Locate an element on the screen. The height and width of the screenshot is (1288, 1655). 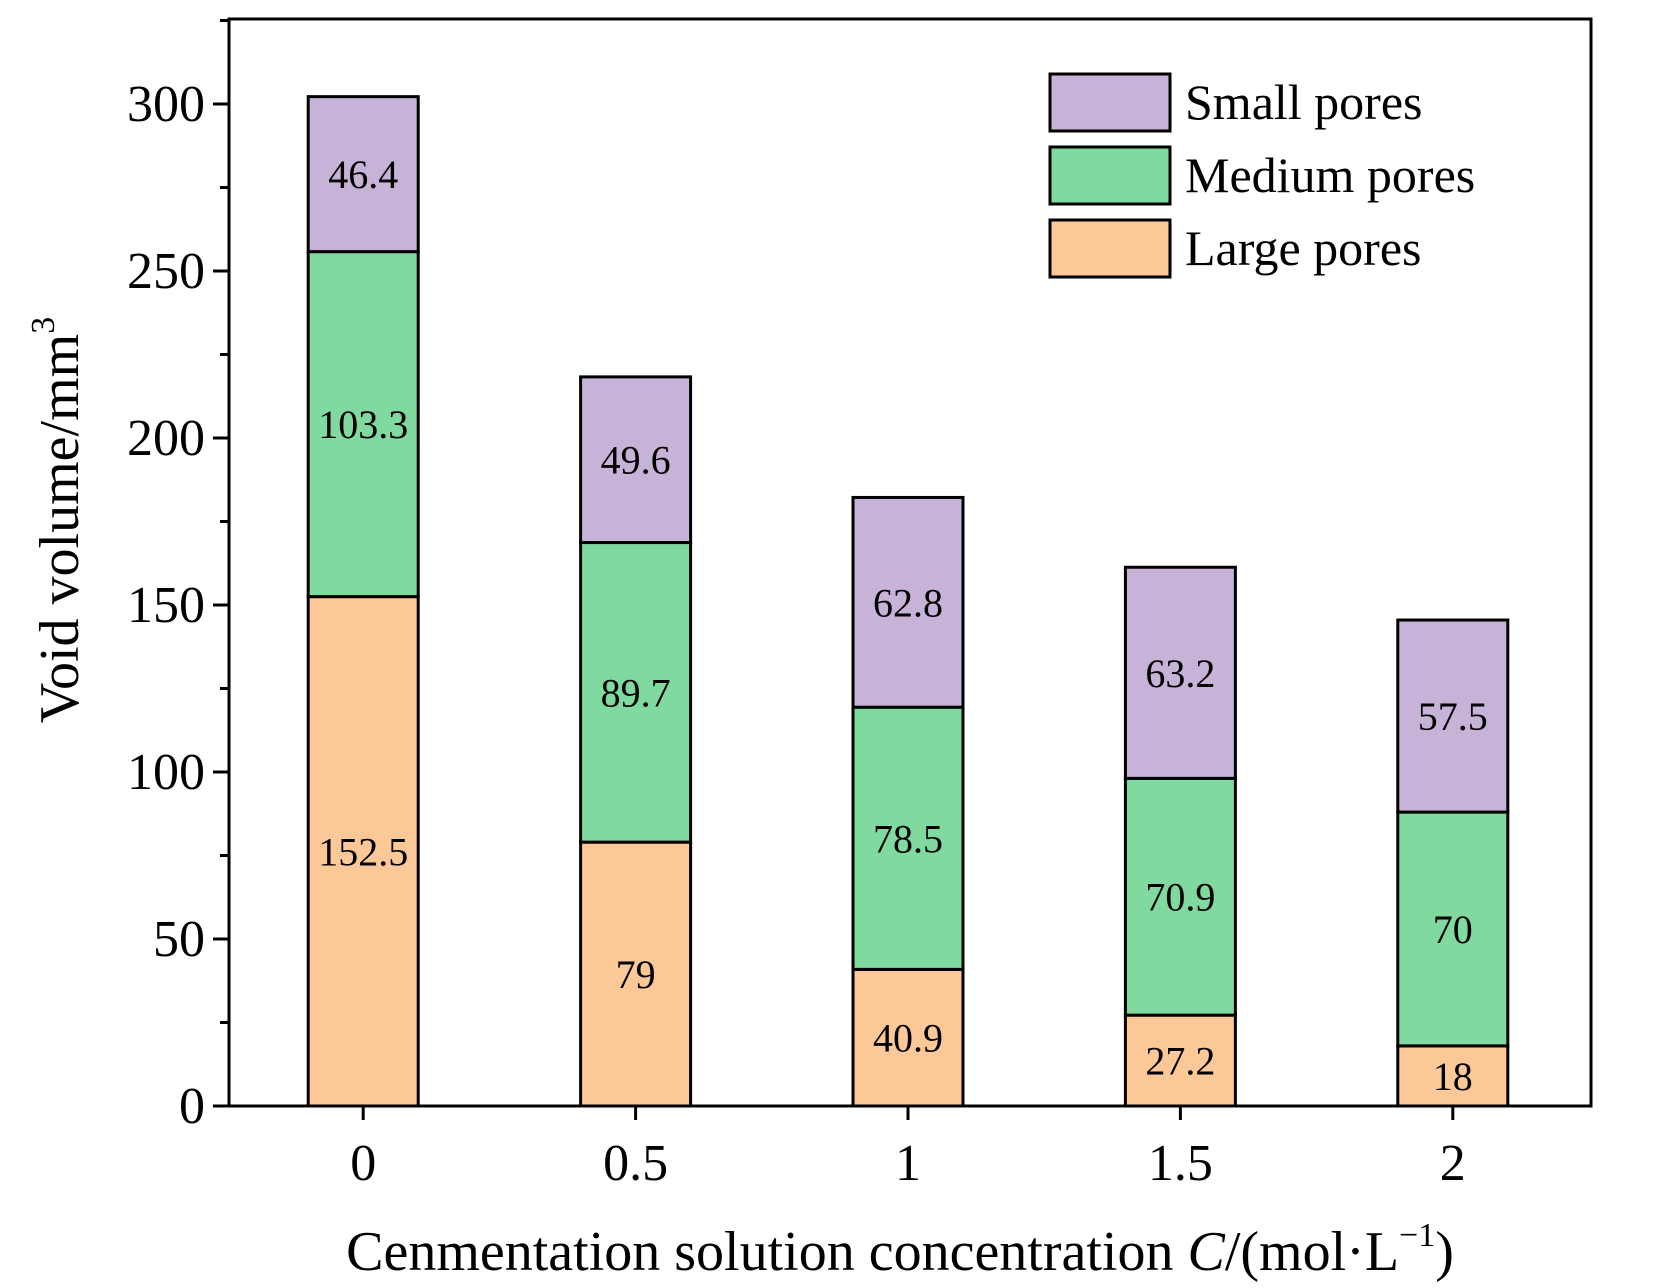
legend-label: Small pores is located at coordinates (1303, 102).